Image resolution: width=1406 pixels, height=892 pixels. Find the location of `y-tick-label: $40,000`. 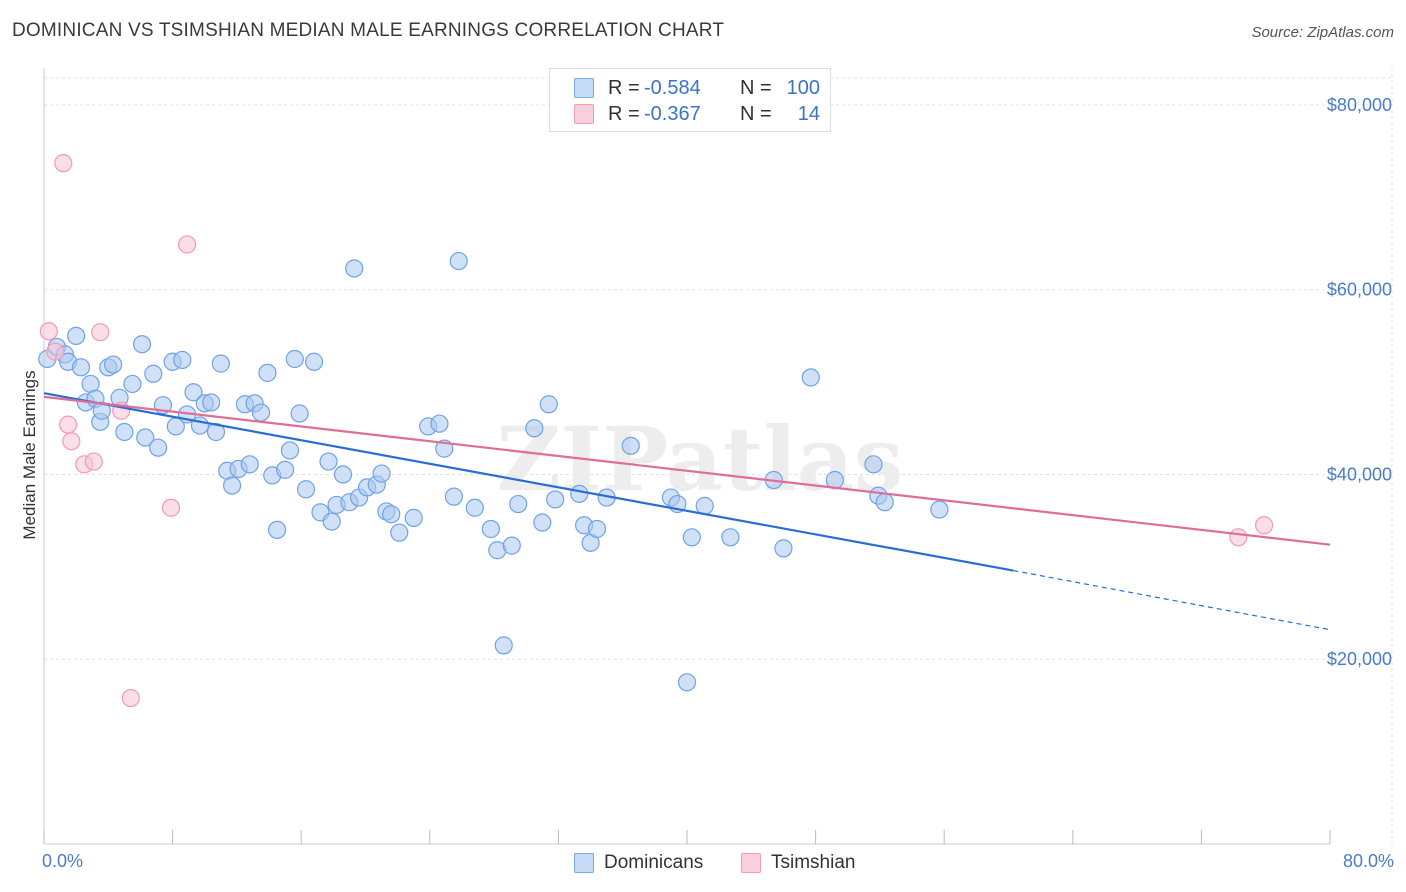

y-tick-label: $40,000 is located at coordinates (1359, 474).